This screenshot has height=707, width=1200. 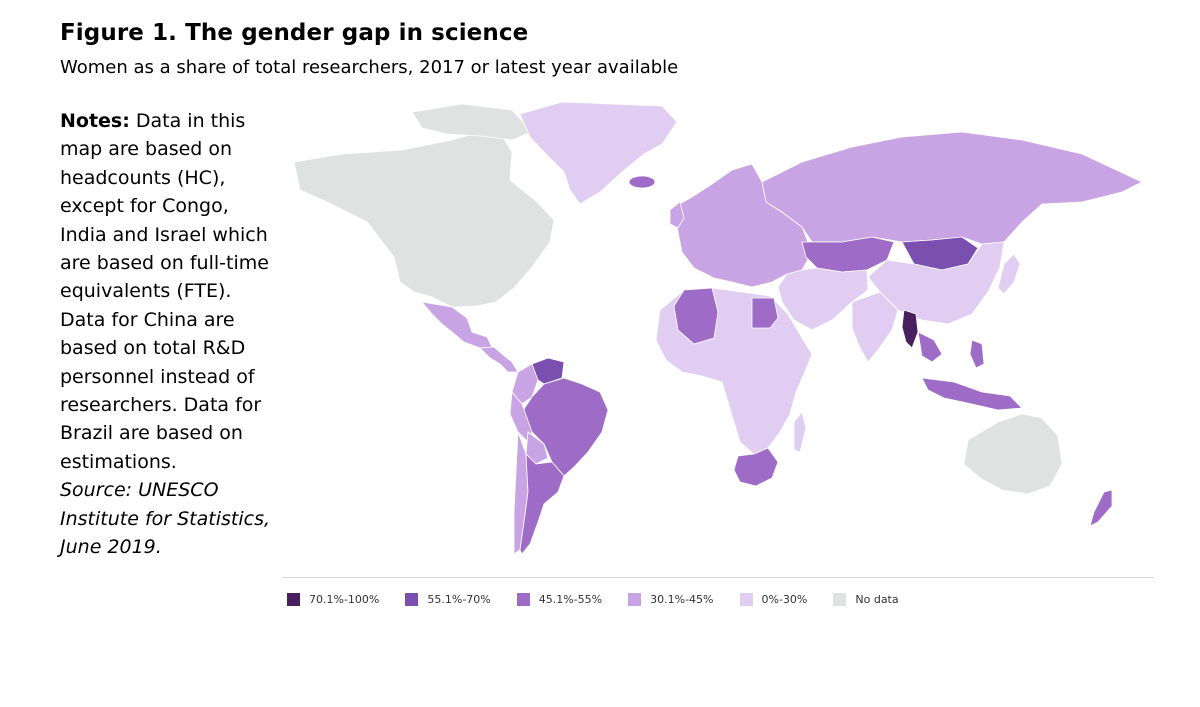 I want to click on legend-label: 30.1%-45%, so click(x=682, y=599).